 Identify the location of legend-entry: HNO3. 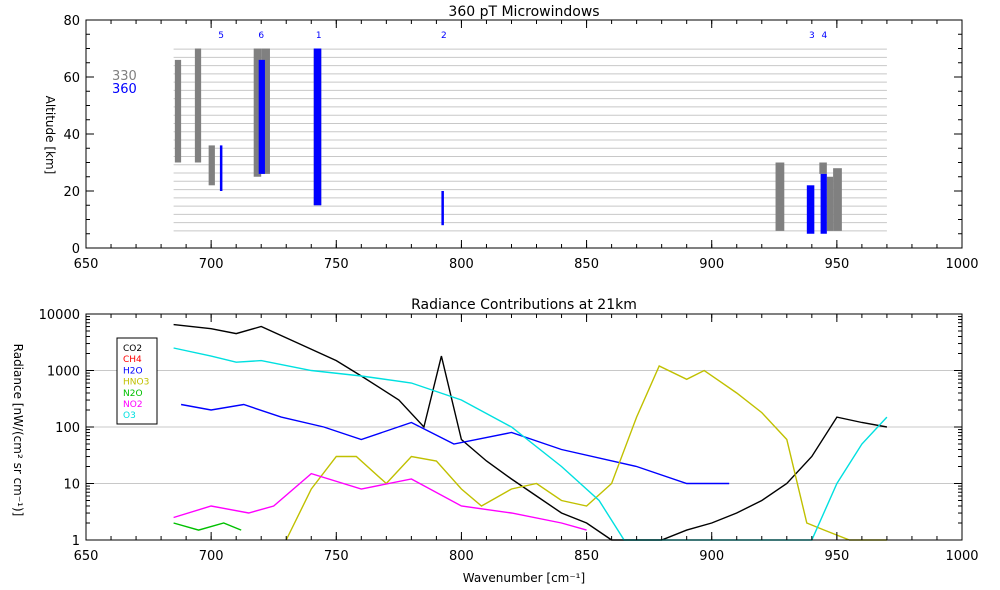
(136, 383).